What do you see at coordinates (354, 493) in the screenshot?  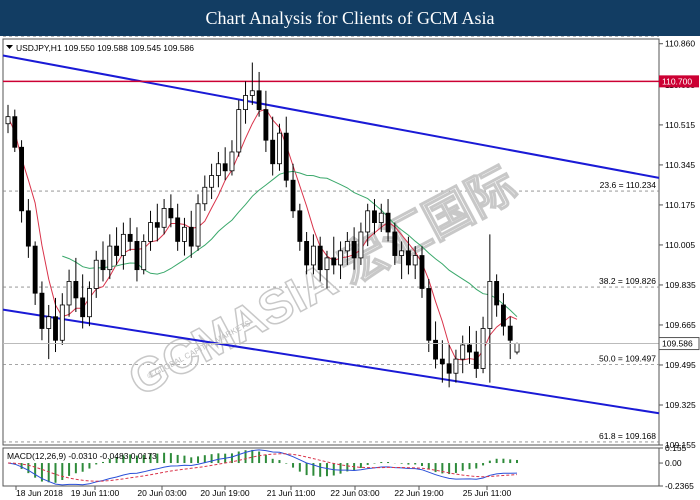 I see `time-tick-label: 22 Jun 03:00` at bounding box center [354, 493].